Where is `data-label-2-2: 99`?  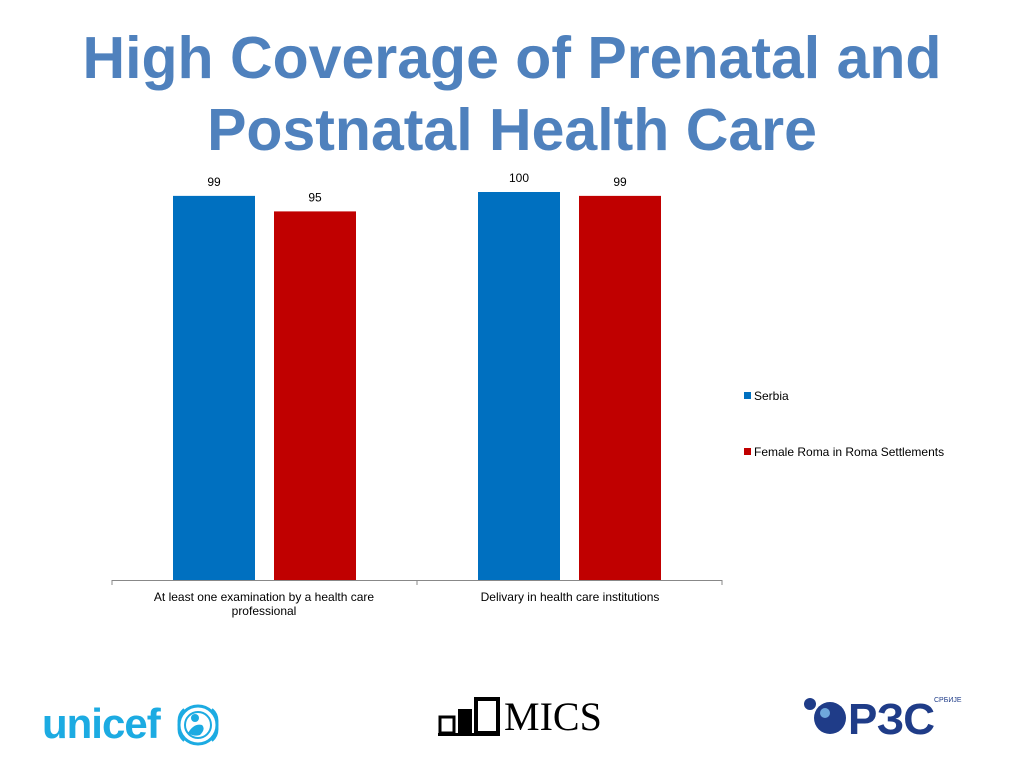 data-label-2-2: 99 is located at coordinates (620, 182).